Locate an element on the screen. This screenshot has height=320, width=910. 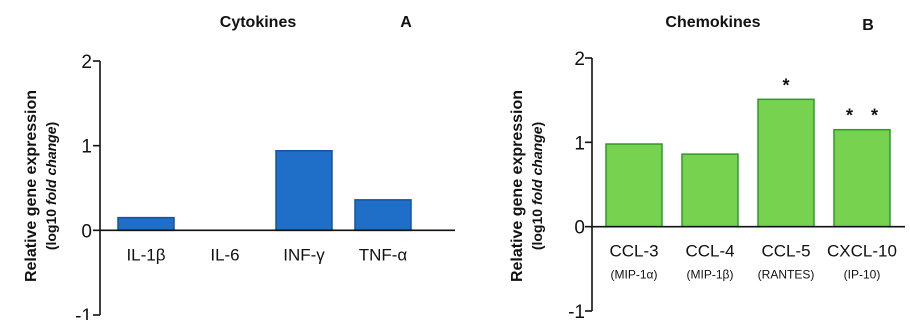
significance-marker: * * is located at coordinates (862, 116).